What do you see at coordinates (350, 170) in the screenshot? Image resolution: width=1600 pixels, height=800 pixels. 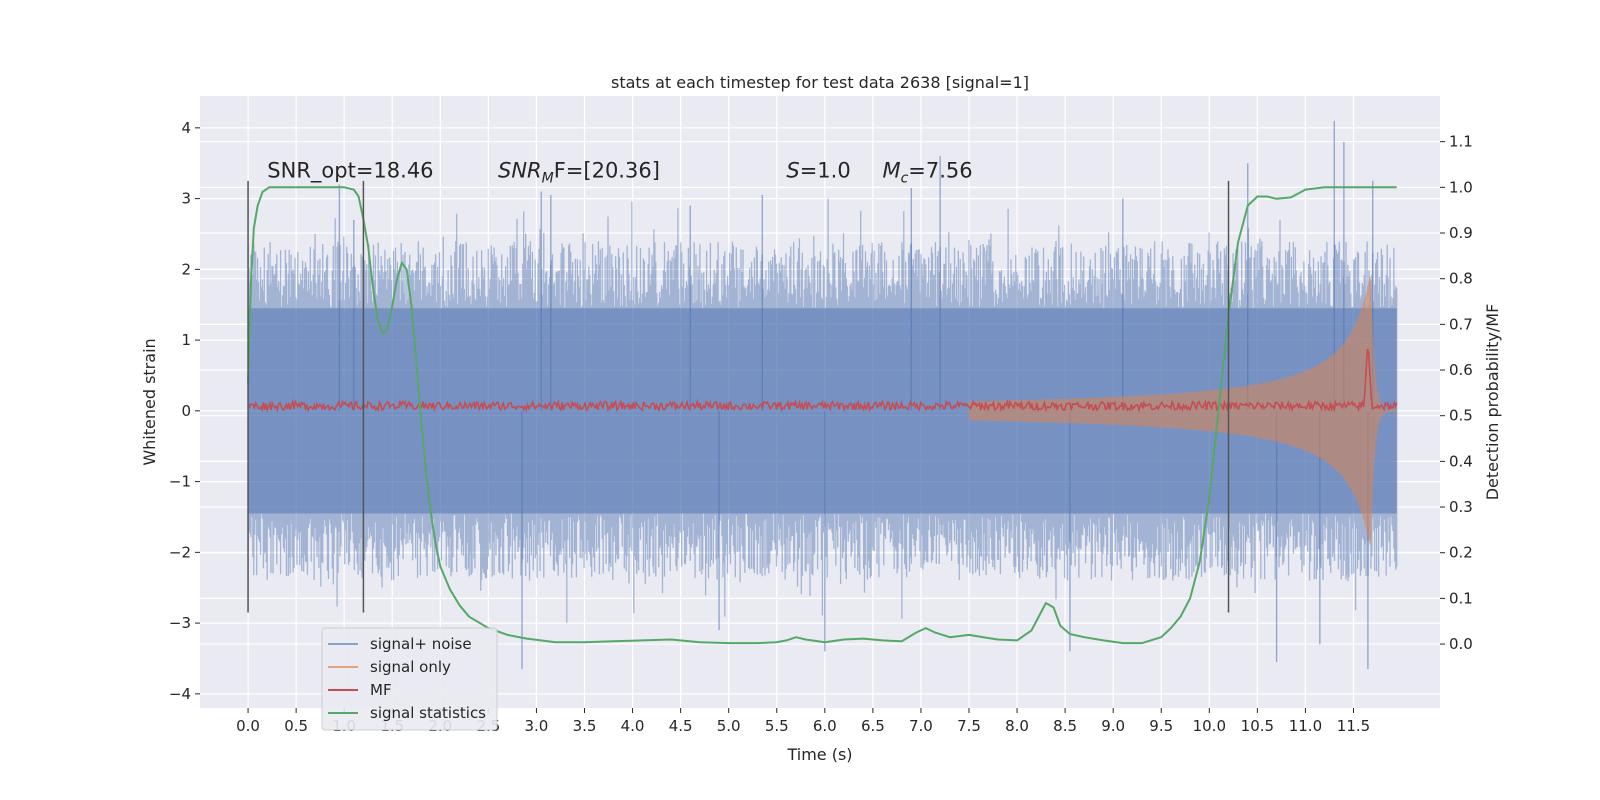 I see `annotation-text: SNR_opt=18.46` at bounding box center [350, 170].